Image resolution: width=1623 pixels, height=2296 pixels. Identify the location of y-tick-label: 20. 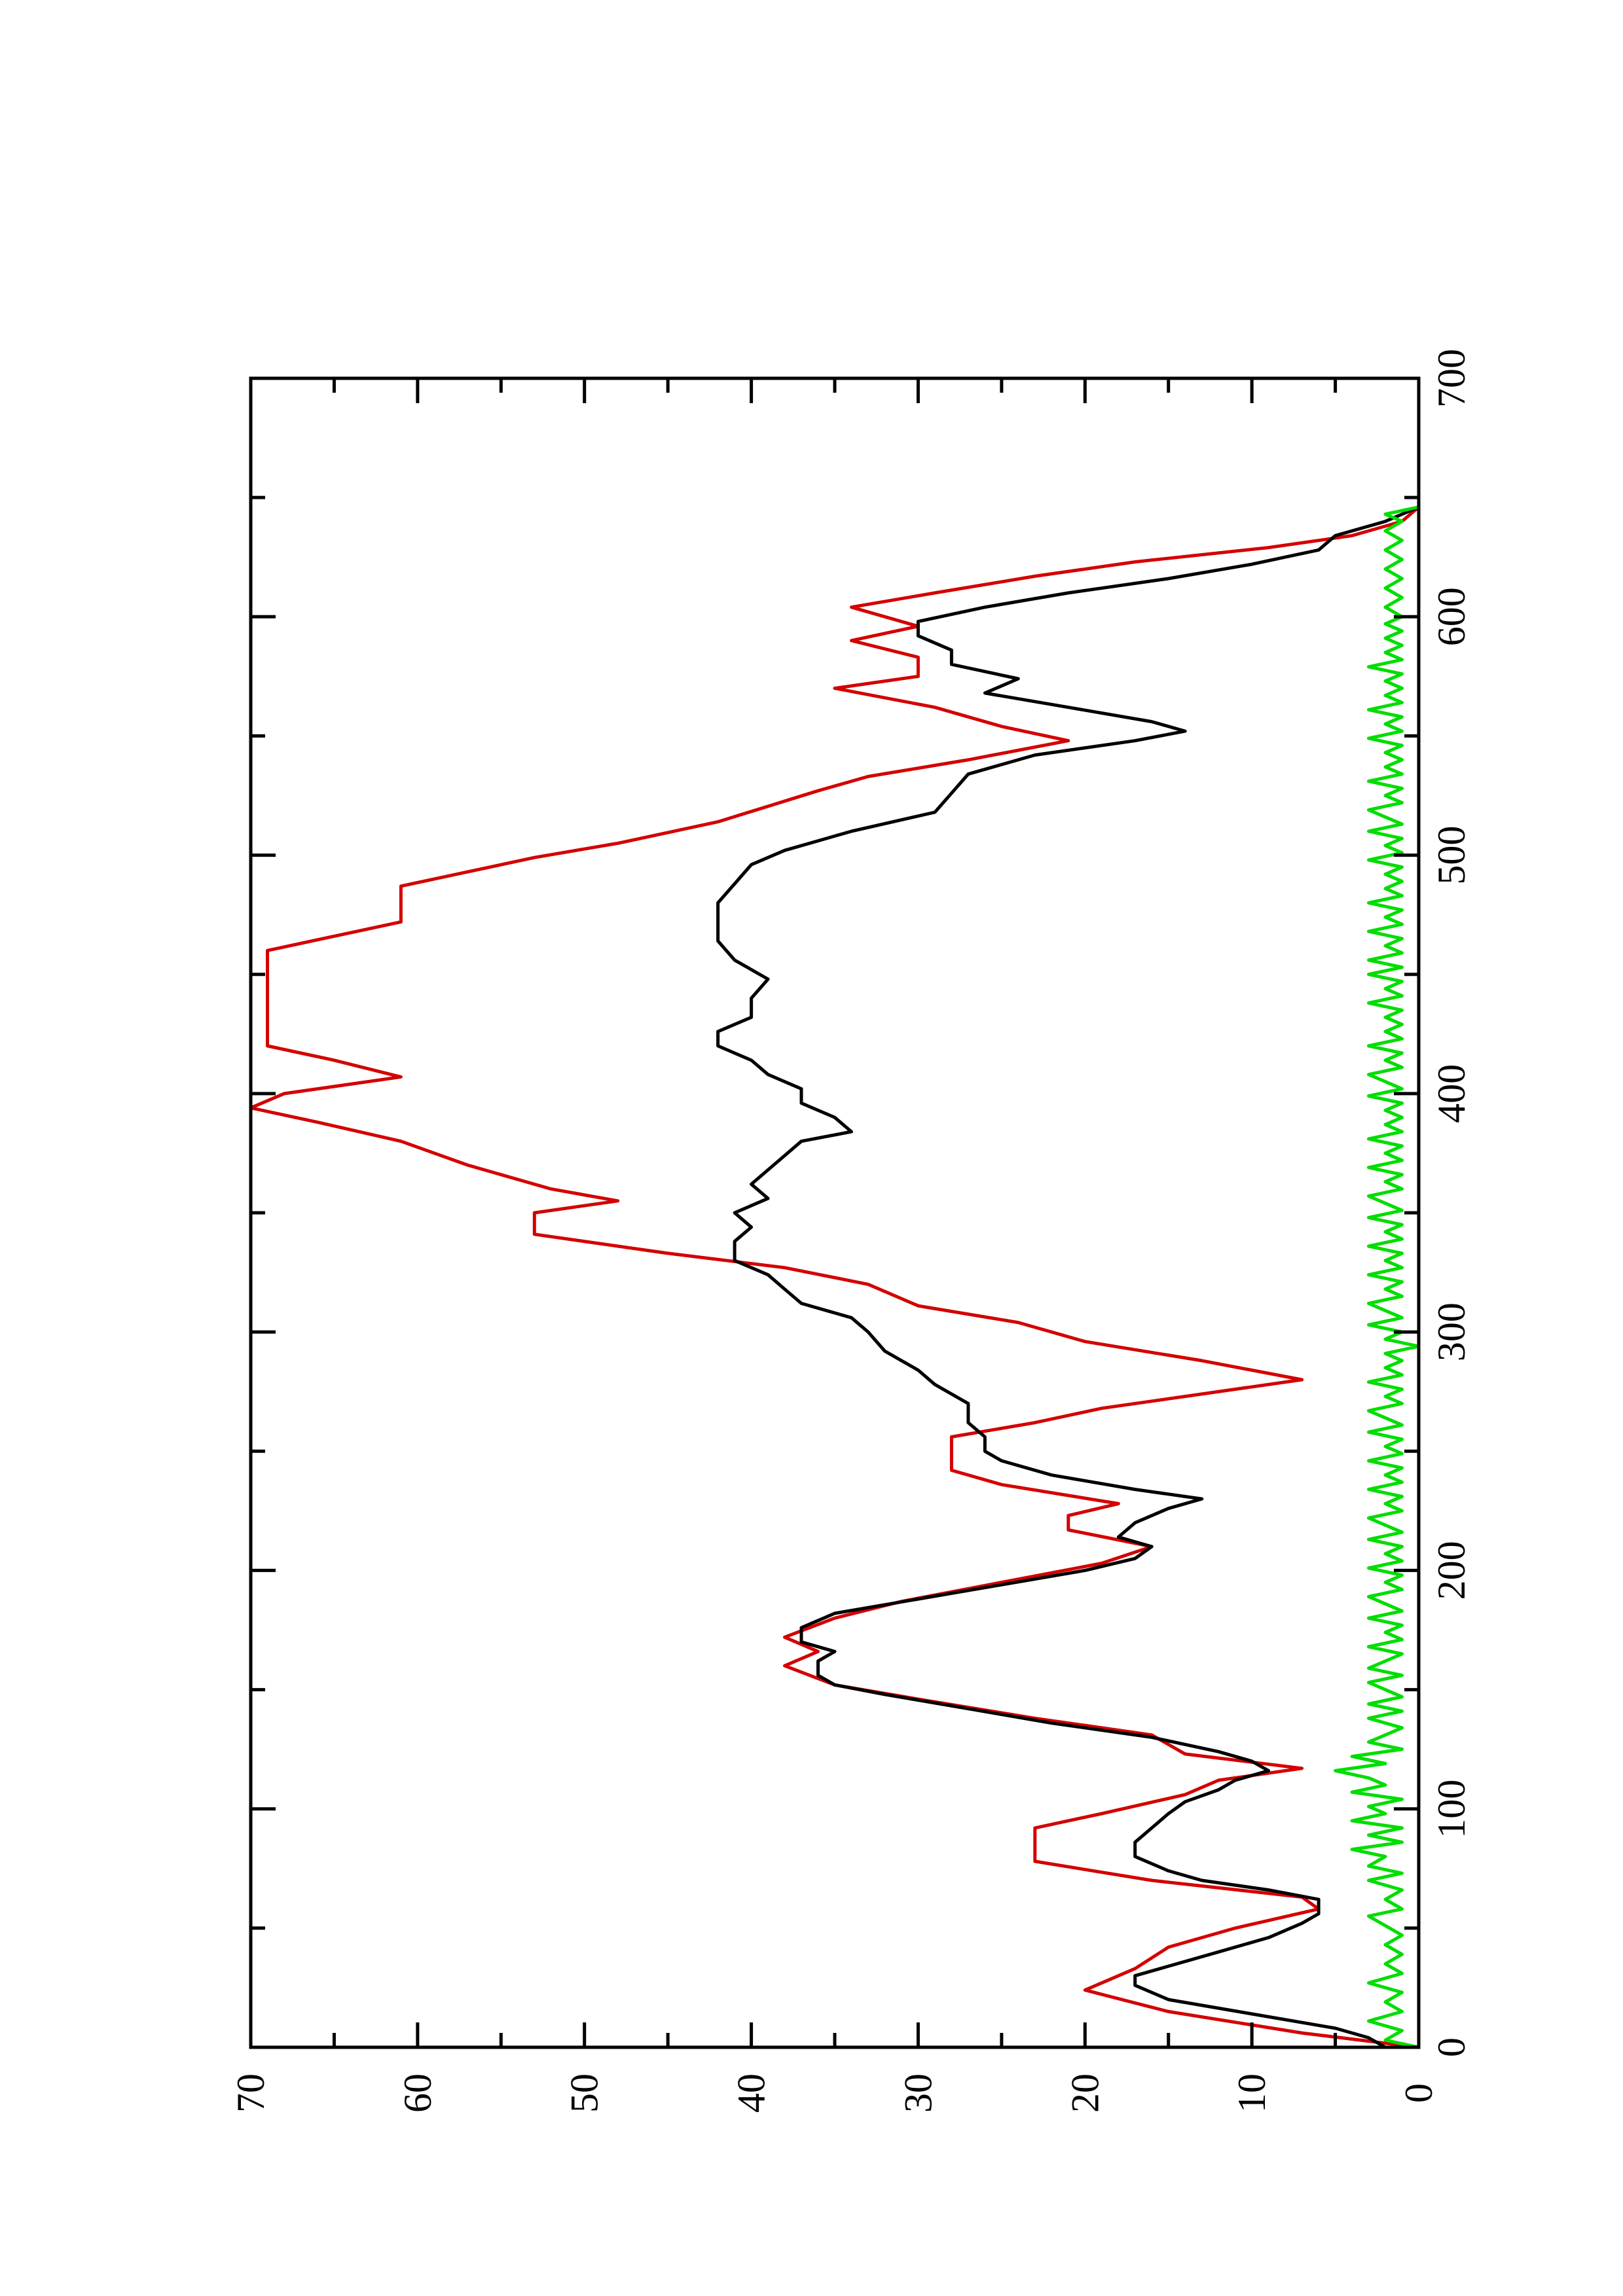
(1084, 2093).